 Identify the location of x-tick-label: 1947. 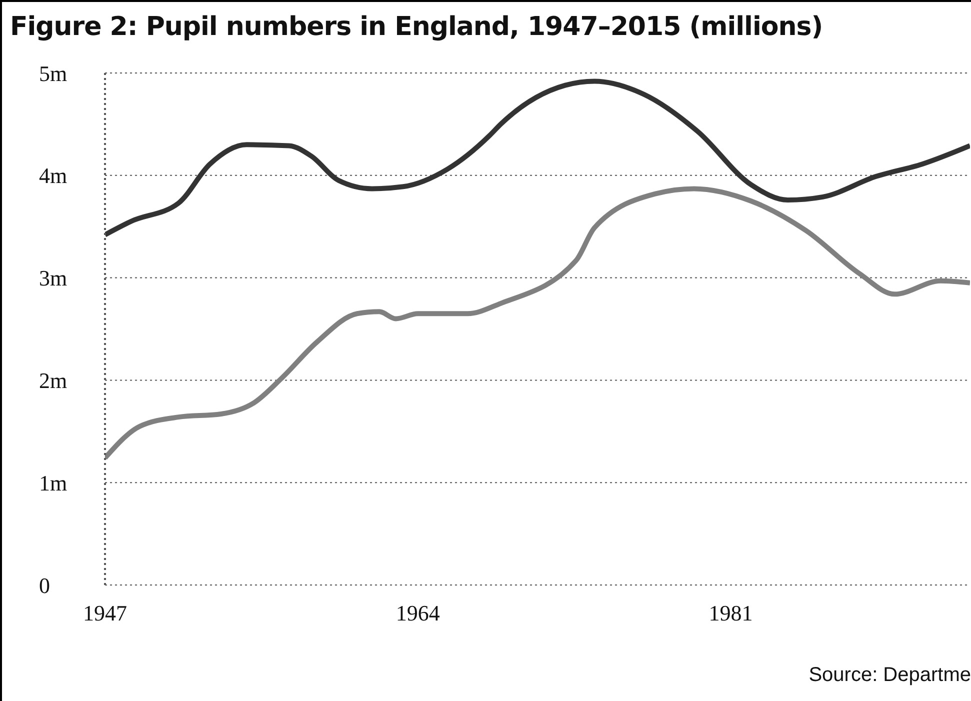
(105, 613).